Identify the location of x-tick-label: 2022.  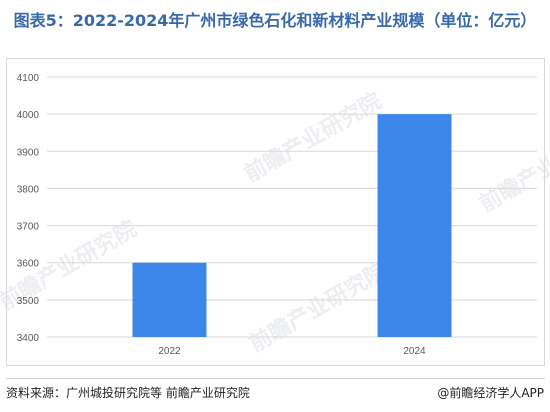
(169, 351).